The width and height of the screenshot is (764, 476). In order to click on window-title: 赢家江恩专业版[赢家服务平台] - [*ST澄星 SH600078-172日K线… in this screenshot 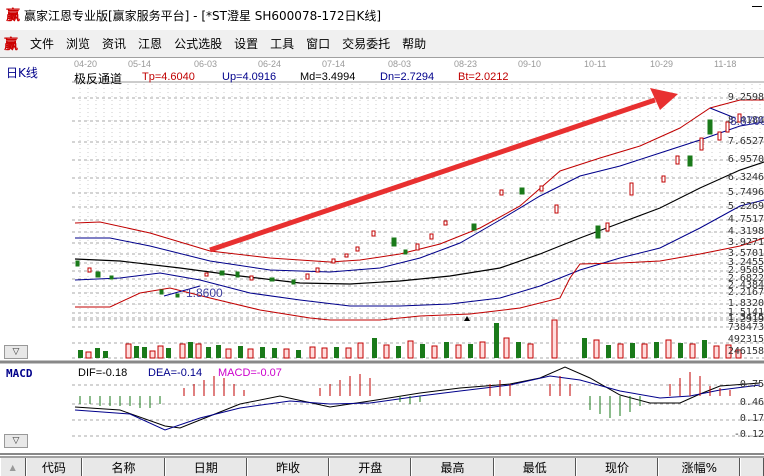, I will do `click(203, 15)`.